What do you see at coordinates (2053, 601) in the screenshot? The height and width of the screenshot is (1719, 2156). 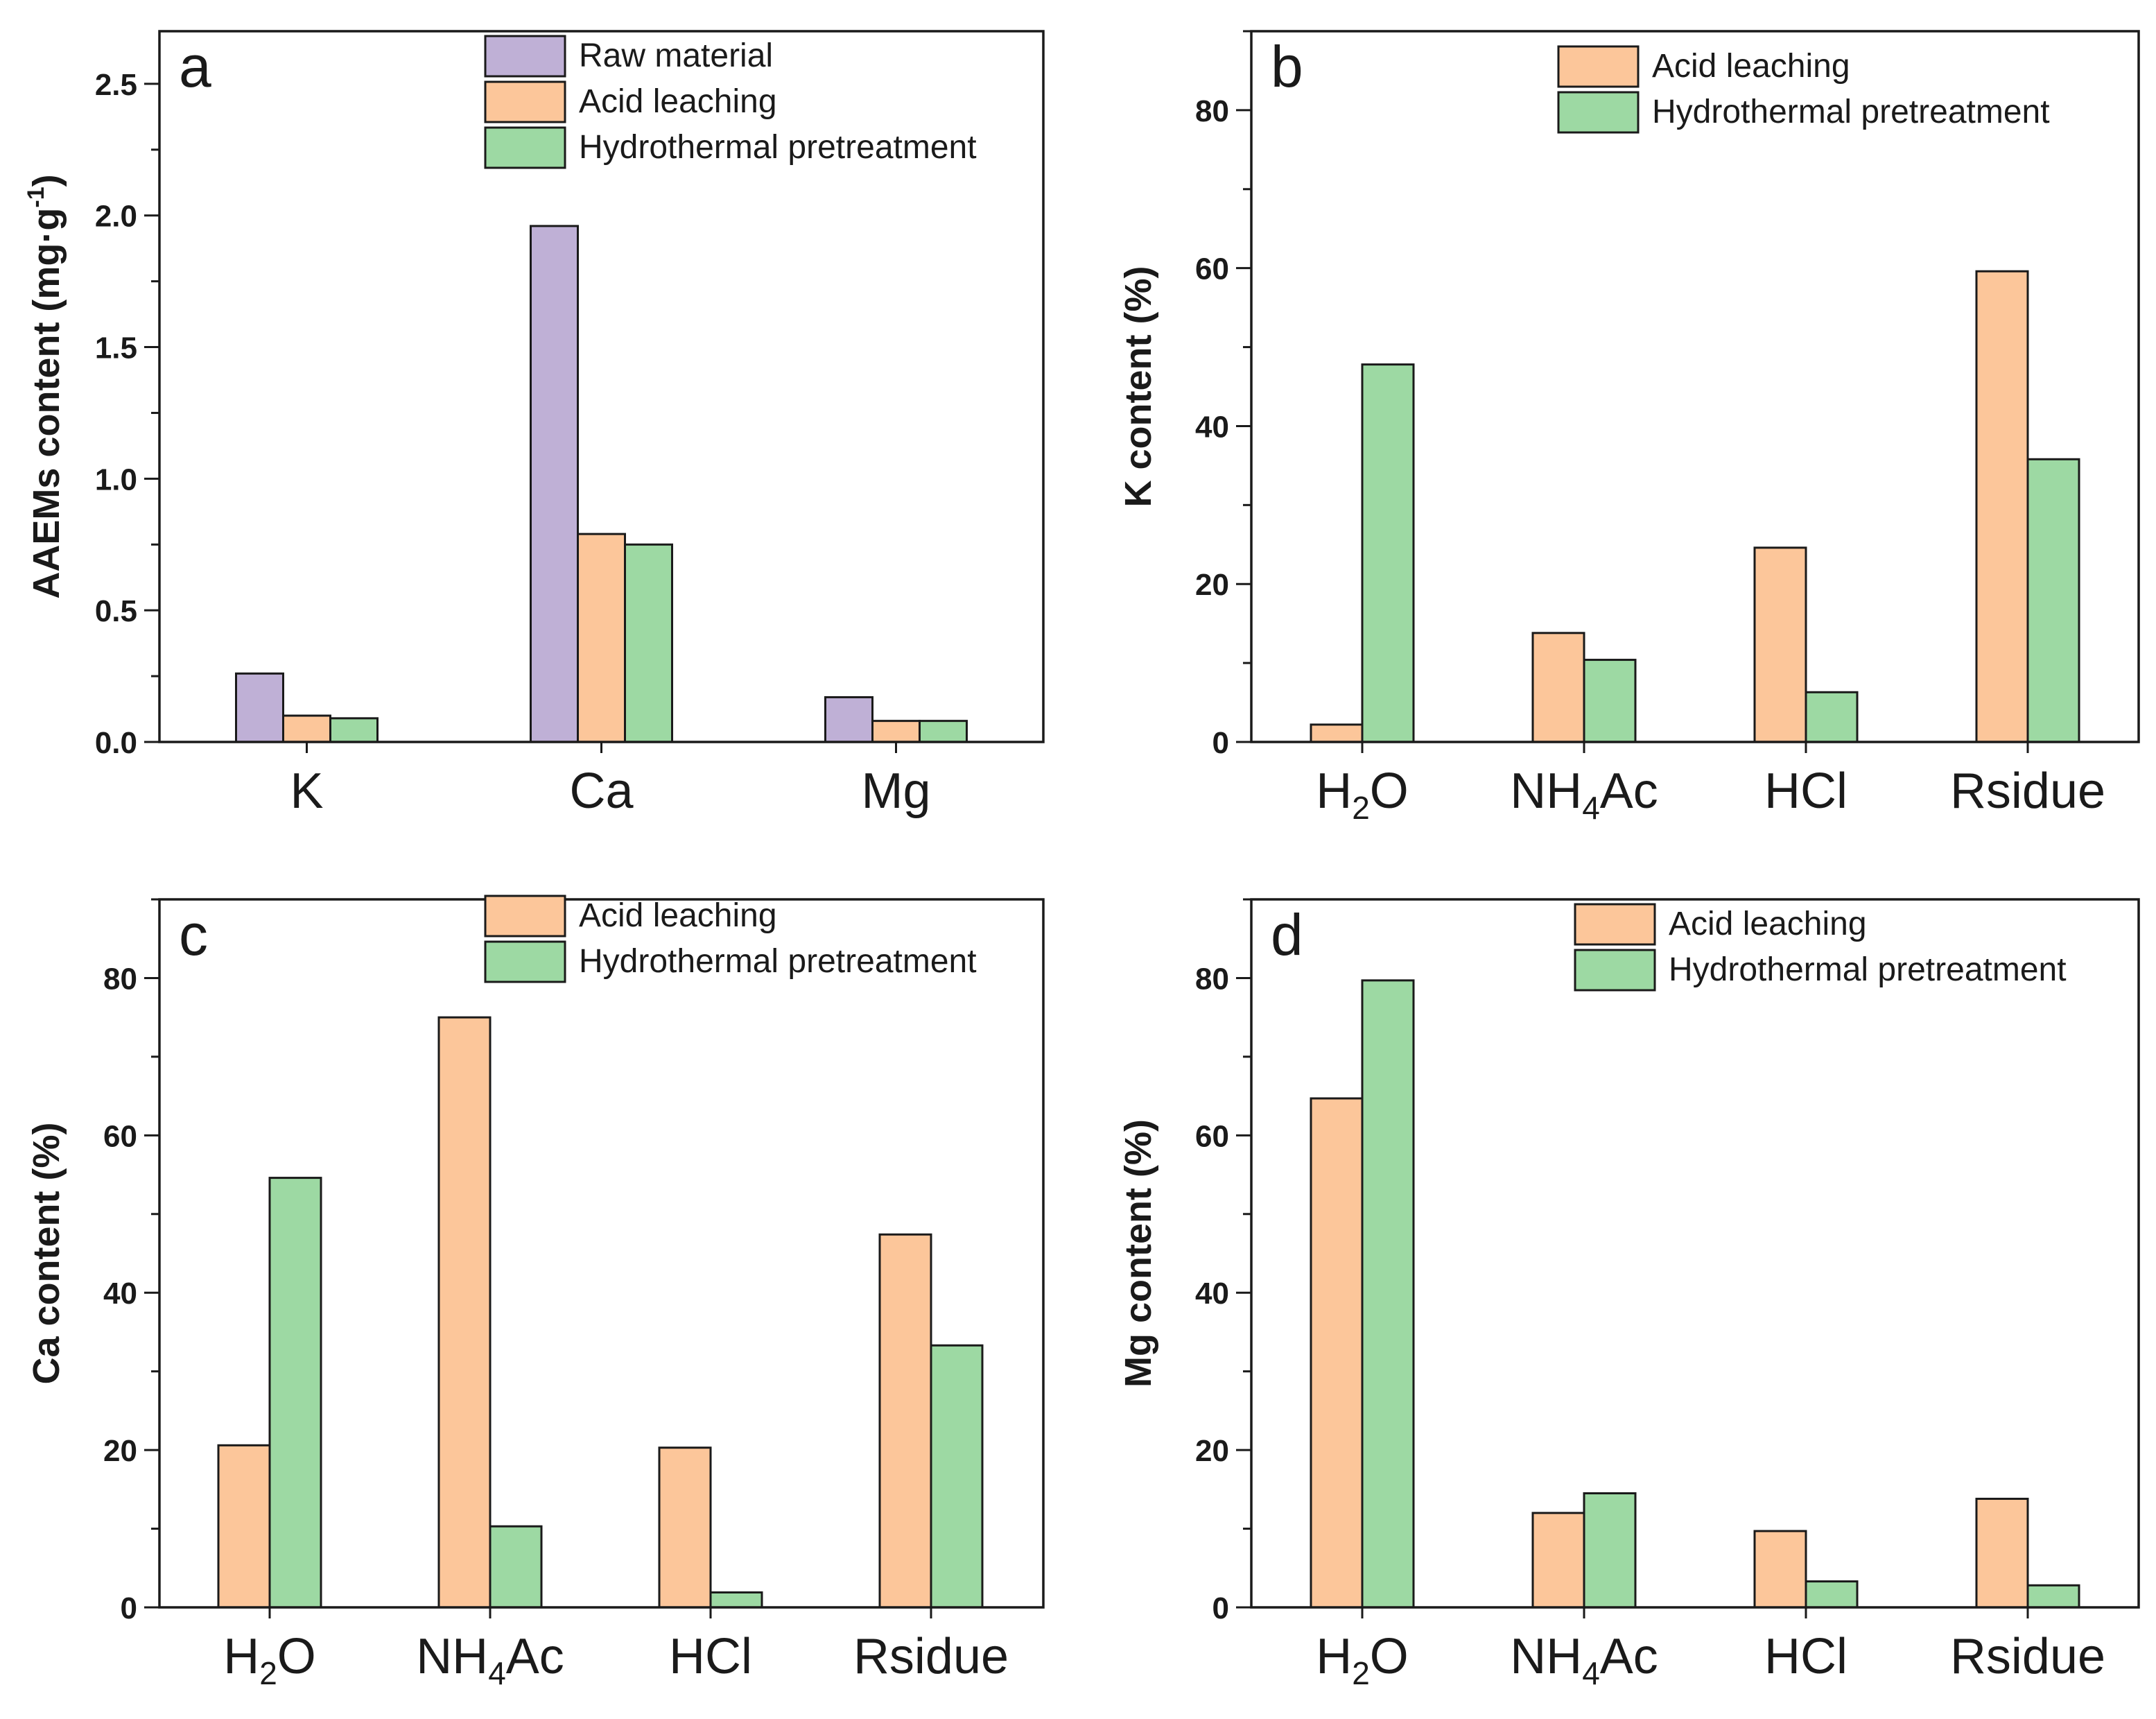 I see `bar-b-s1-c3` at bounding box center [2053, 601].